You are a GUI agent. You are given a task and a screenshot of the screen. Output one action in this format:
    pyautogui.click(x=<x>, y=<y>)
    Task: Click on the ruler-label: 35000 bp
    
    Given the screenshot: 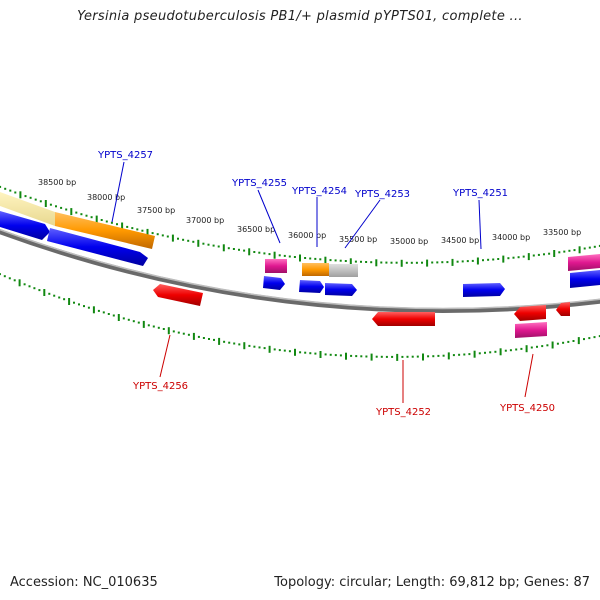 What is the action you would take?
    pyautogui.click(x=409, y=241)
    